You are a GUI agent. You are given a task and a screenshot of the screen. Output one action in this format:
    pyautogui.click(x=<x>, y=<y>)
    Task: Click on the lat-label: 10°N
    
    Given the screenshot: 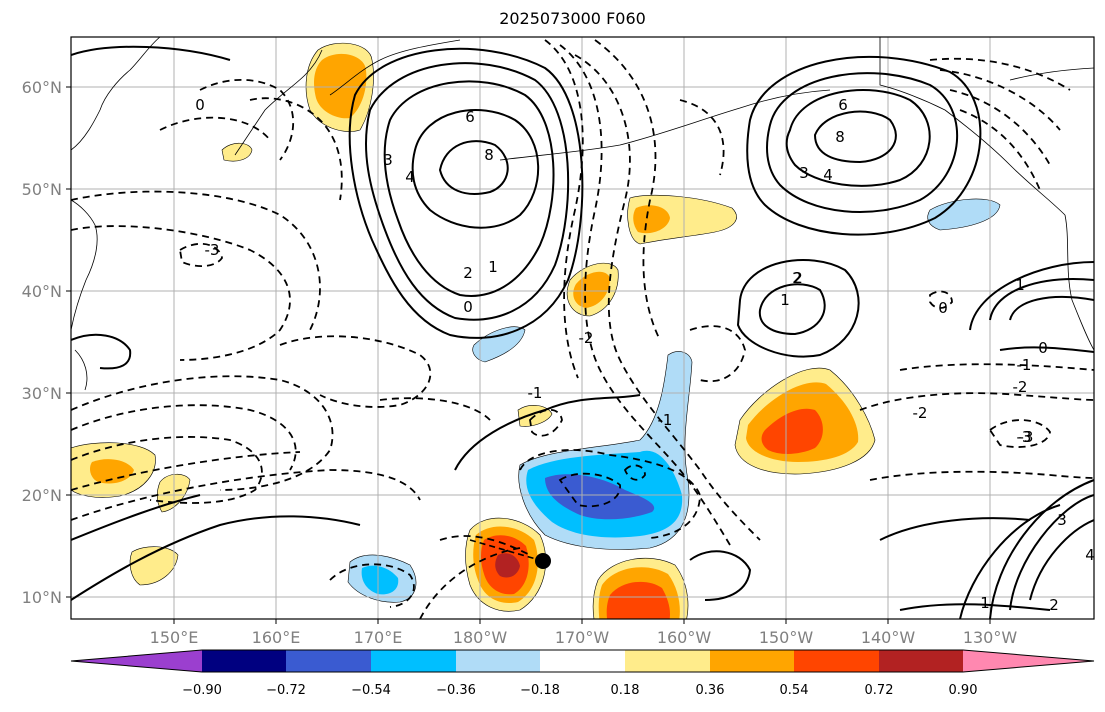 What is the action you would take?
    pyautogui.click(x=42, y=597)
    